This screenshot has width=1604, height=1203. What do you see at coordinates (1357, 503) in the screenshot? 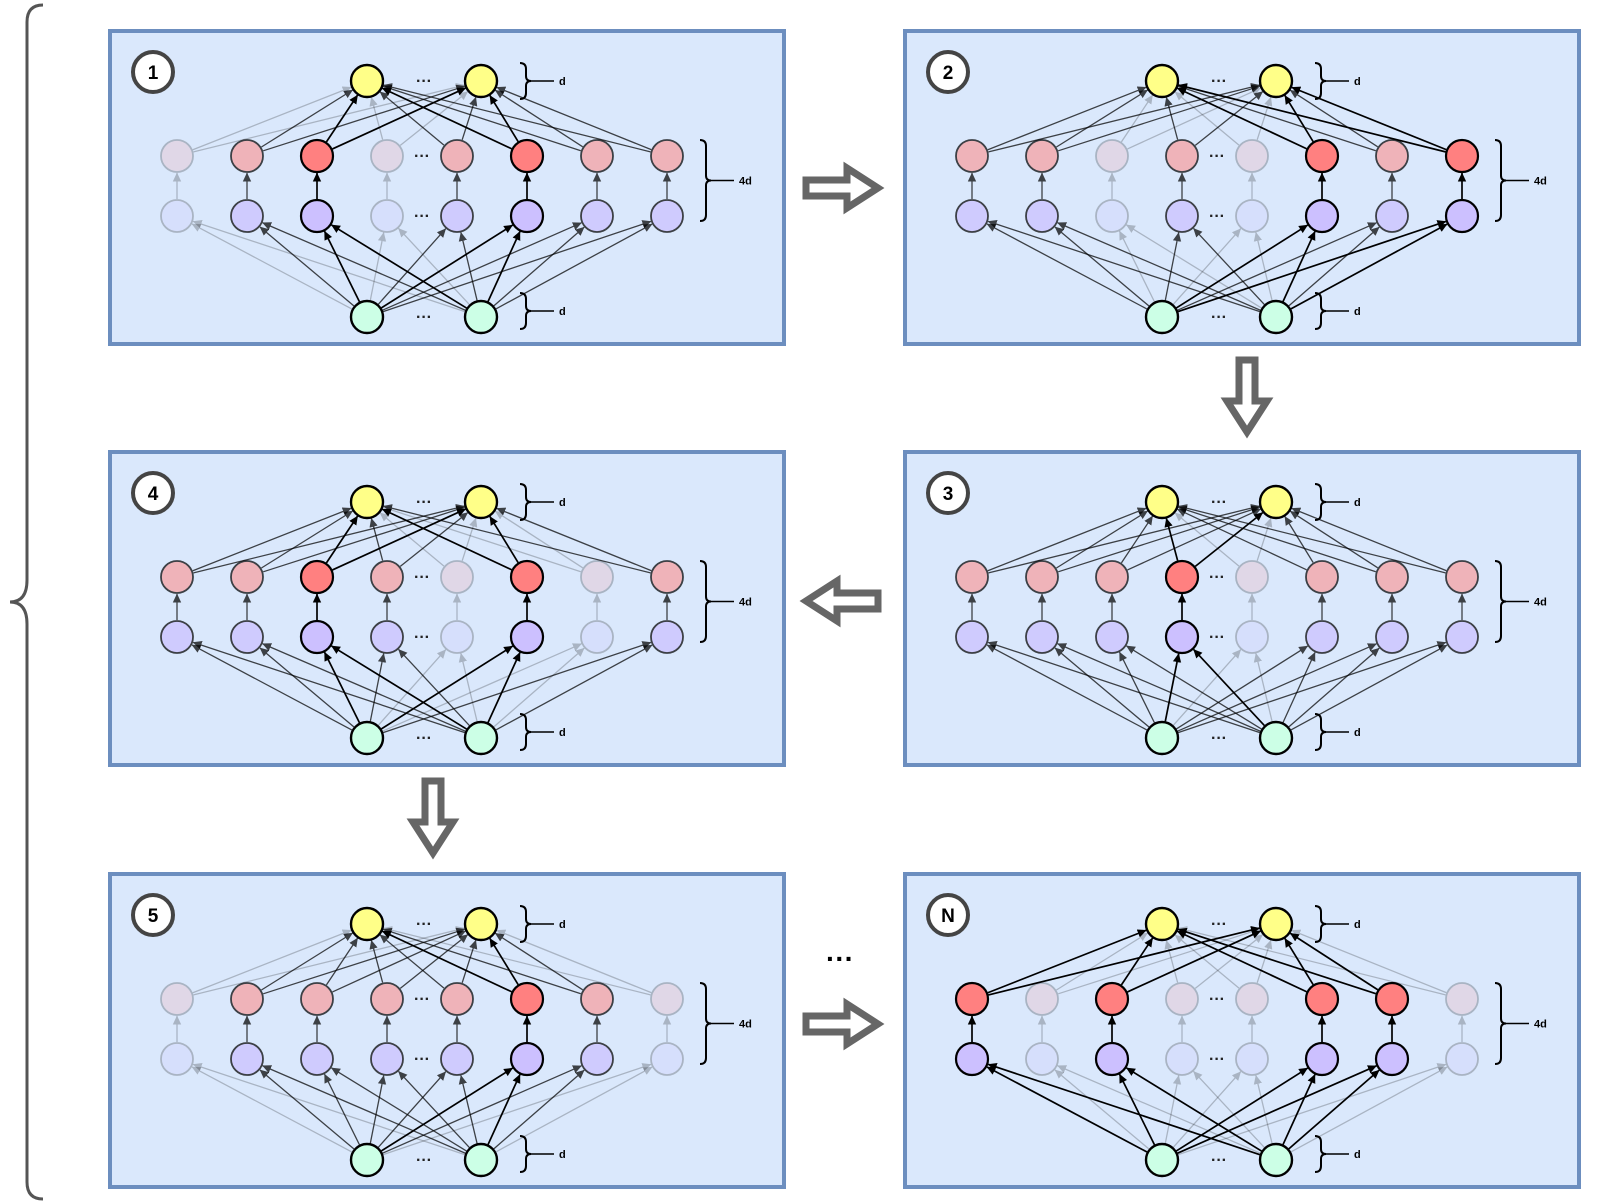
I see `output-dim-label: d` at bounding box center [1357, 503].